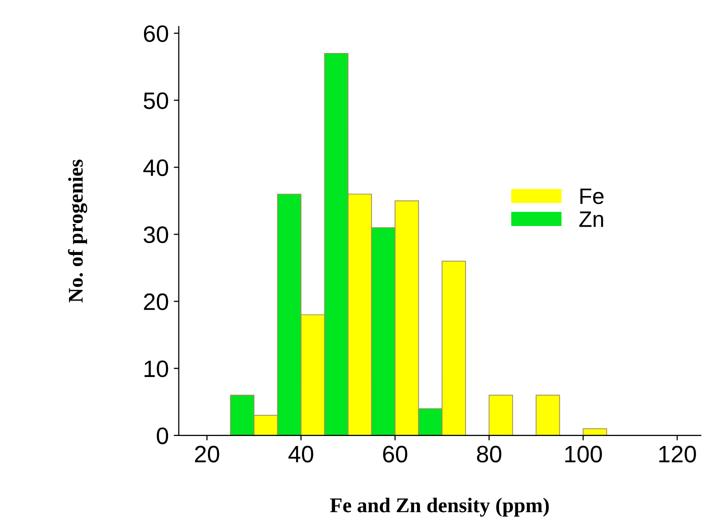 The width and height of the screenshot is (715, 531). What do you see at coordinates (162, 435) in the screenshot?
I see `y-tick-label: 0` at bounding box center [162, 435].